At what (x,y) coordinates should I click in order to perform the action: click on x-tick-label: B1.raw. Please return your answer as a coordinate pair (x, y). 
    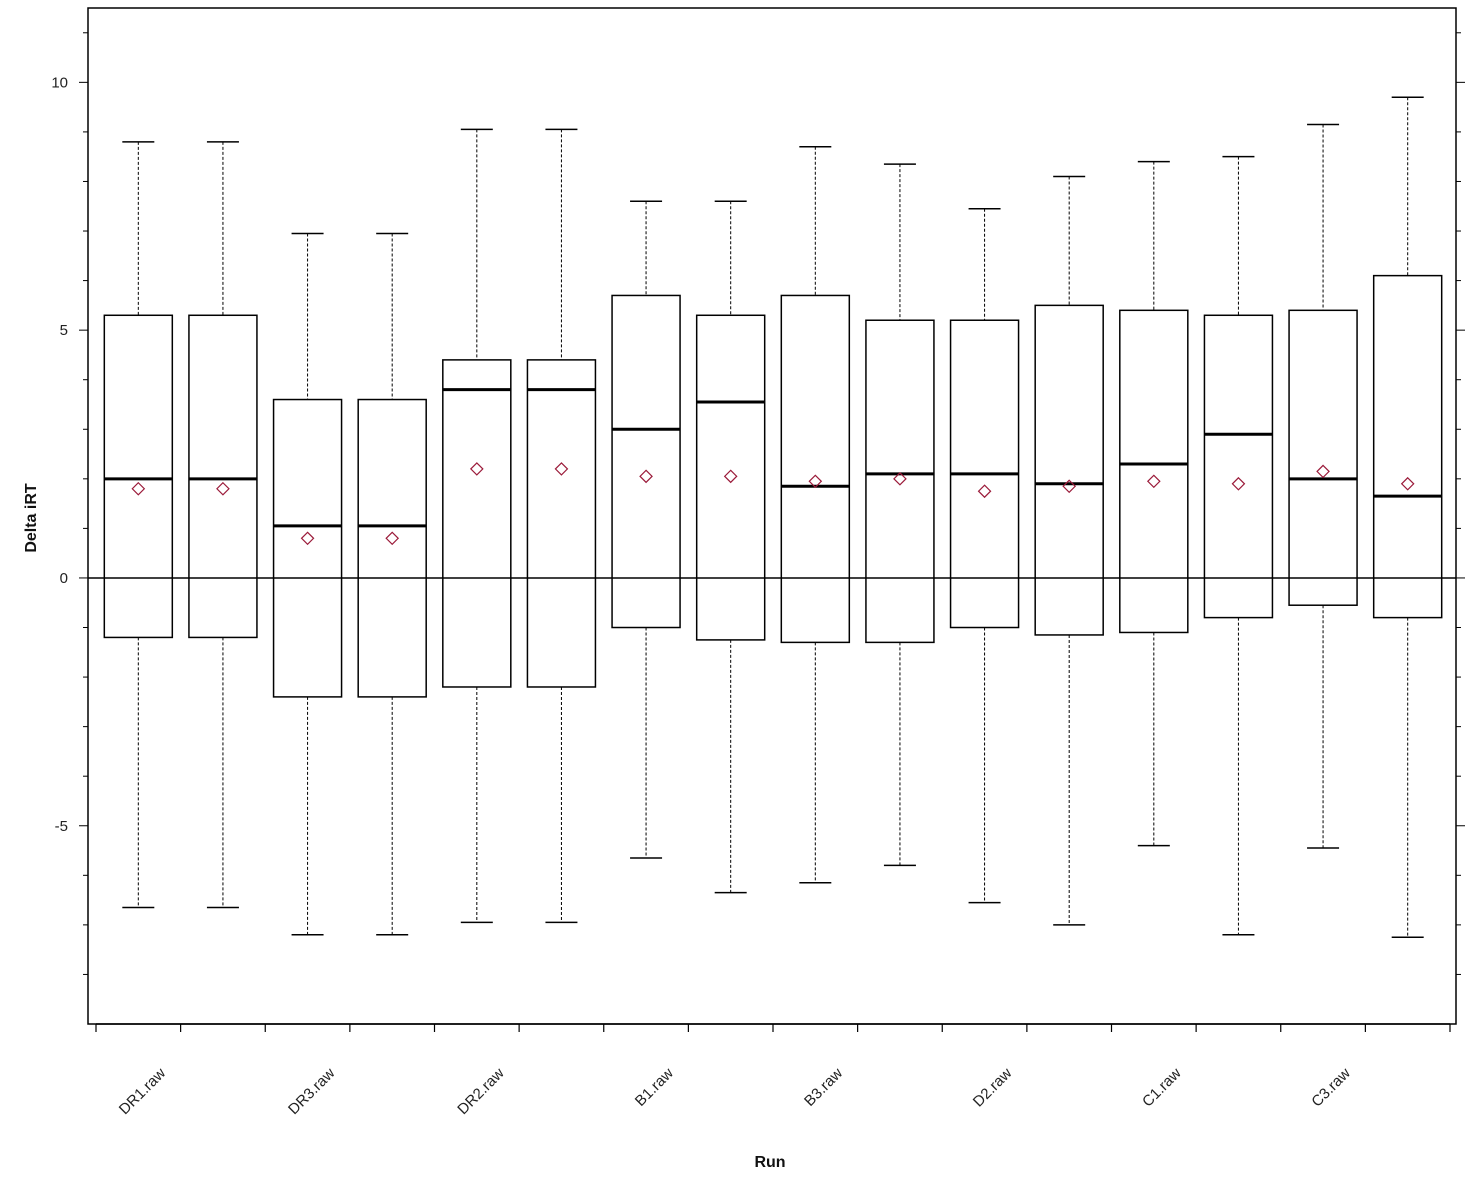
    Looking at the image, I should click on (654, 1087).